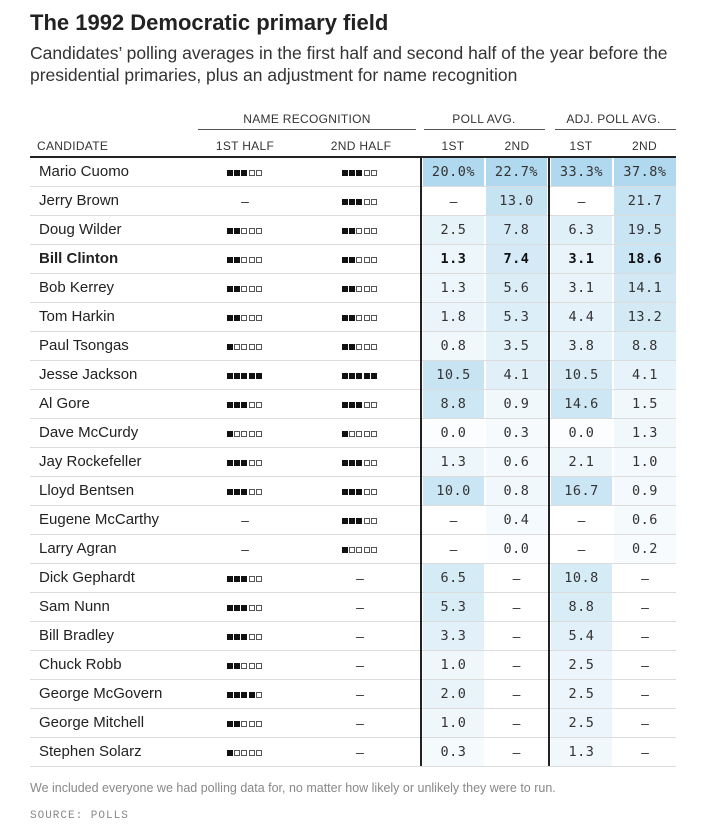 The image size is (721, 834). Describe the element at coordinates (87, 490) in the screenshot. I see `candidate-name: Lloyd Bentsen` at that location.